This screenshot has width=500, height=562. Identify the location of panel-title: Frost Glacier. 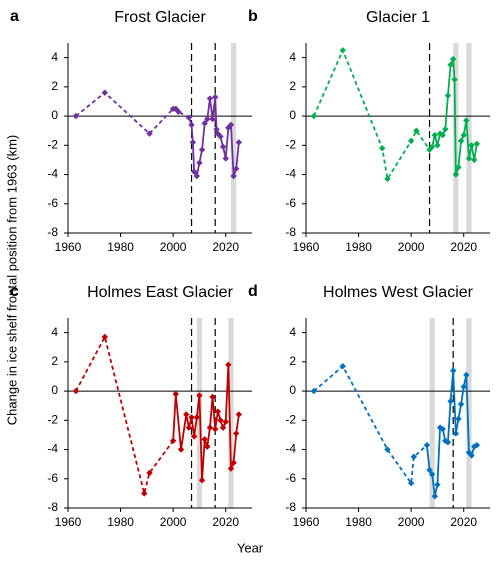
(160, 17).